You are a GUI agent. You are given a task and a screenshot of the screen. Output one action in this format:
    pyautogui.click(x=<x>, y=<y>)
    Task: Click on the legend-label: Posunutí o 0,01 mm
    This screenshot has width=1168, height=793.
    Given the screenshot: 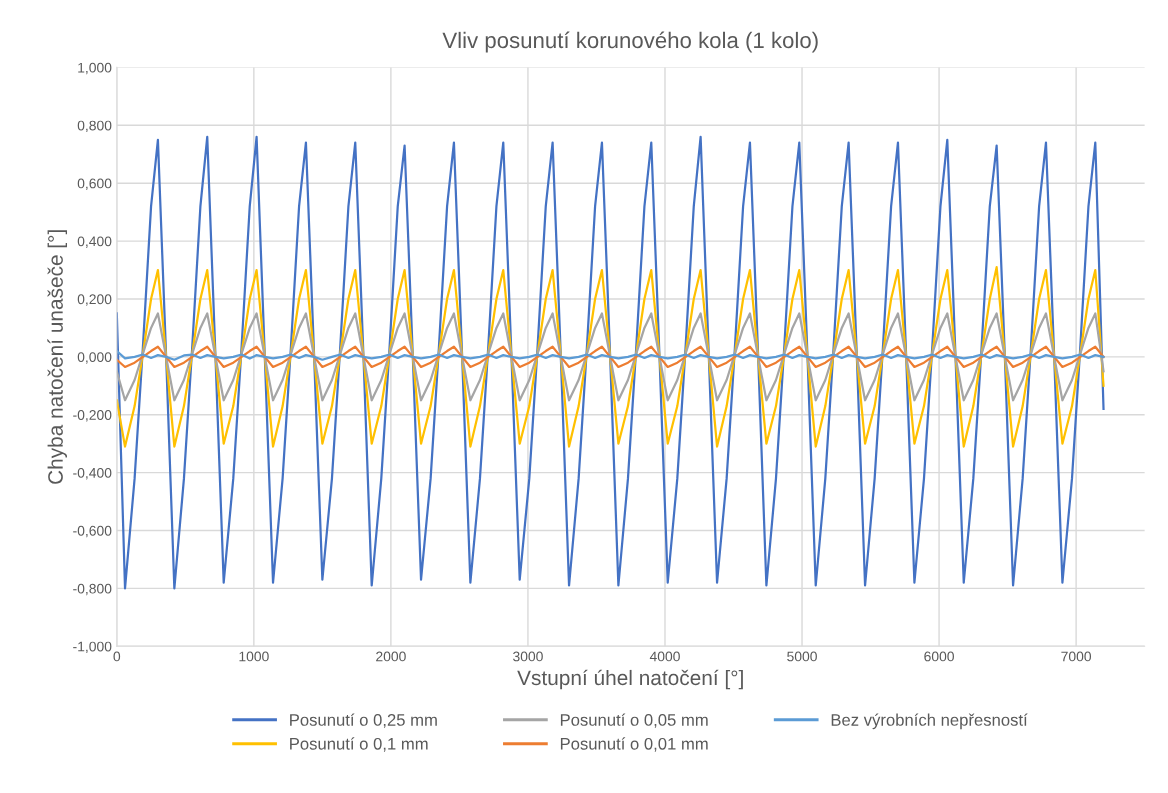 What is the action you would take?
    pyautogui.click(x=634, y=744)
    